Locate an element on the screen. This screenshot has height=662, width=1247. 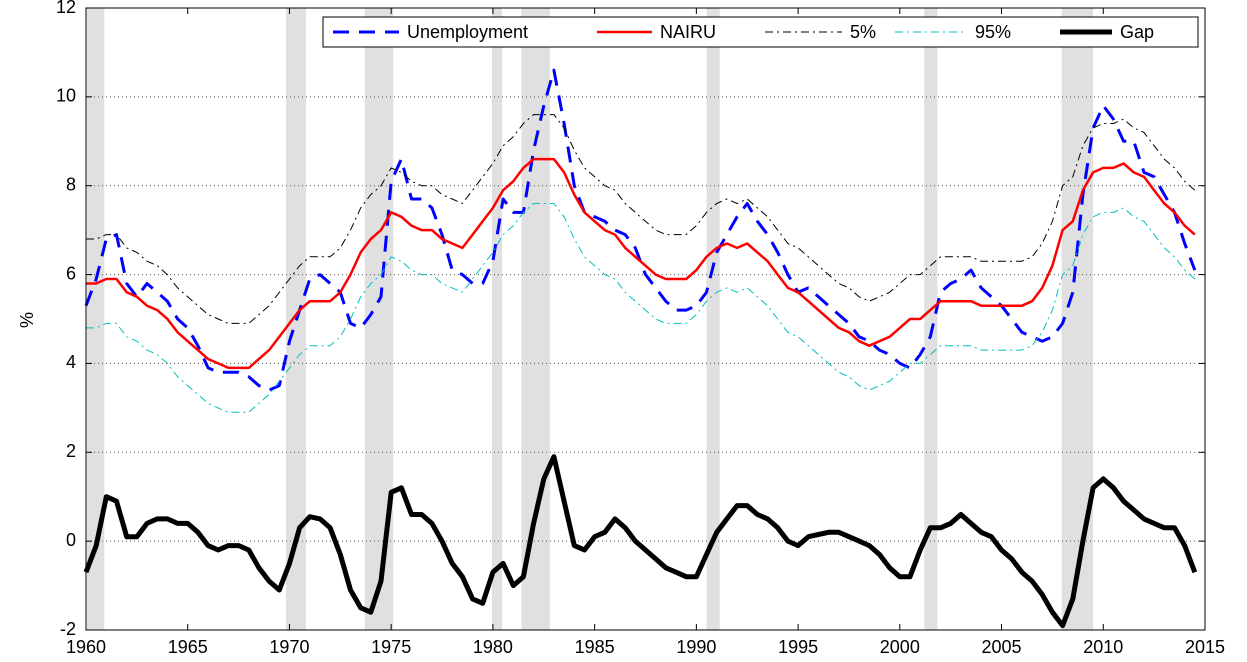
x-tick-label: 1975 is located at coordinates (391, 647).